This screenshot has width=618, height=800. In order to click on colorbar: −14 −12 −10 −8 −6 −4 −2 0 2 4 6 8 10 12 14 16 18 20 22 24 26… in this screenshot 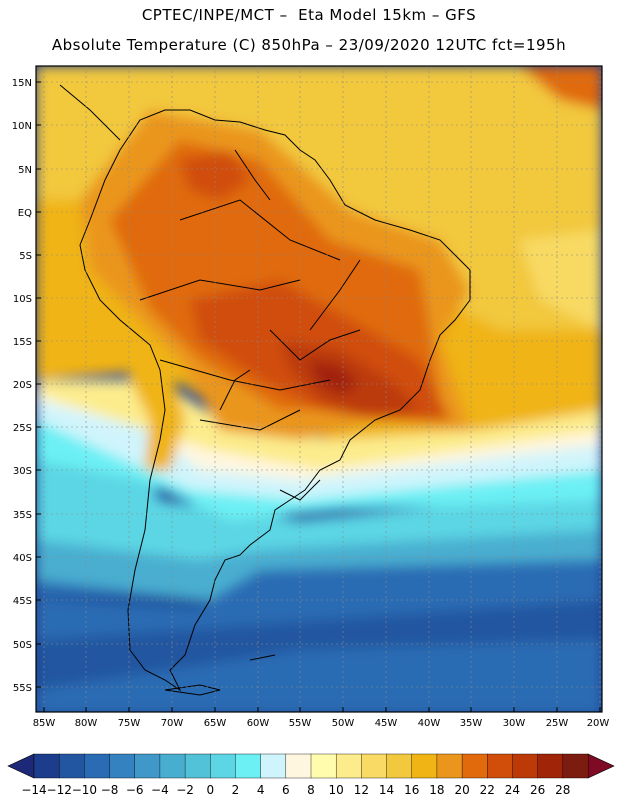, I will do `click(311, 775)`.